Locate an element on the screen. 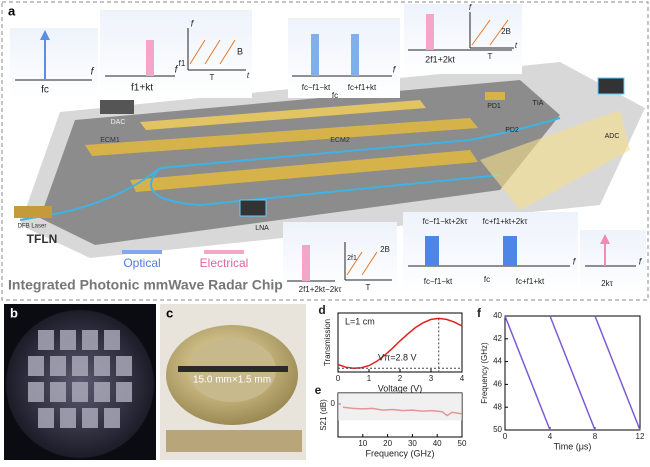 This screenshot has width=650, height=467. y-tick-label: 44 is located at coordinates (497, 361).